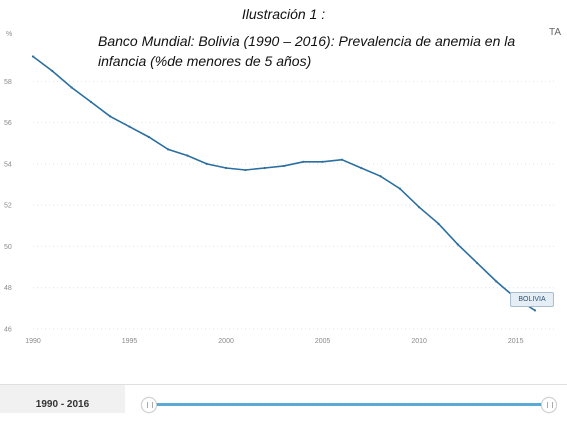 This screenshot has height=425, width=567. What do you see at coordinates (8, 247) in the screenshot?
I see `y-tick-label: 50` at bounding box center [8, 247].